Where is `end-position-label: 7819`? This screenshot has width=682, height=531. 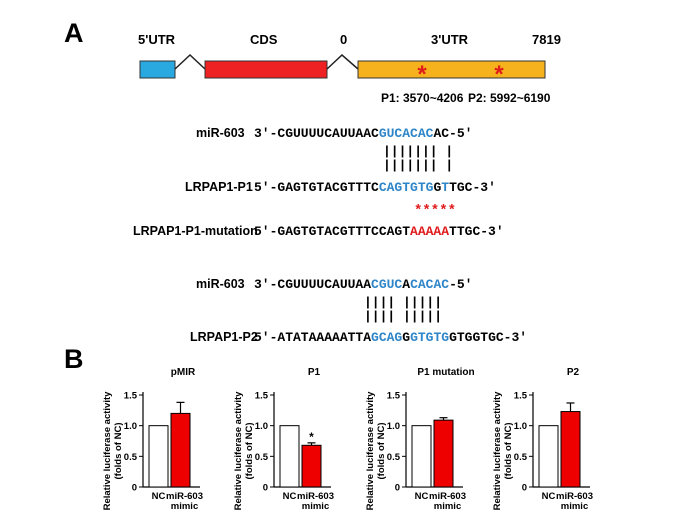
end-position-label: 7819 is located at coordinates (546, 39).